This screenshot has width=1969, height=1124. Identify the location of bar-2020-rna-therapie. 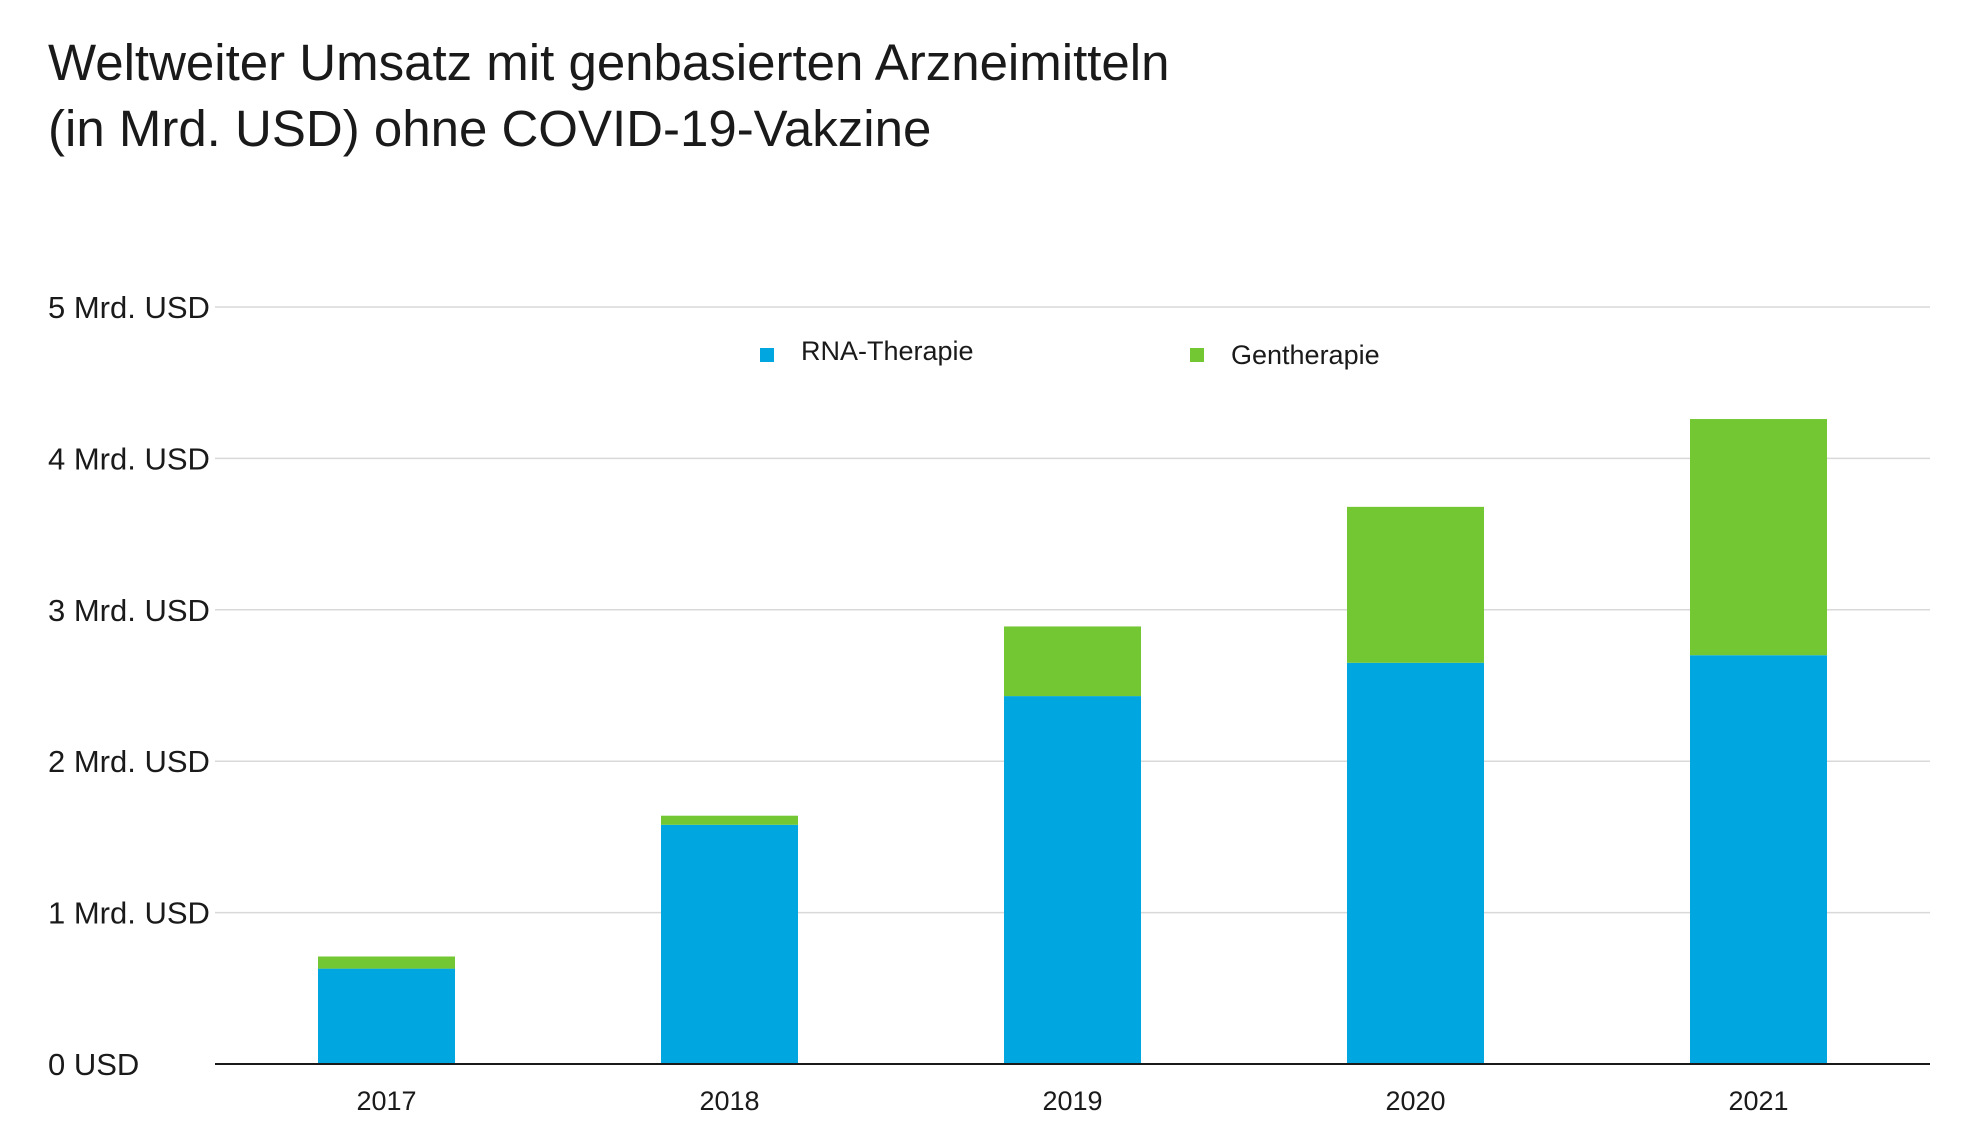
(1415, 863).